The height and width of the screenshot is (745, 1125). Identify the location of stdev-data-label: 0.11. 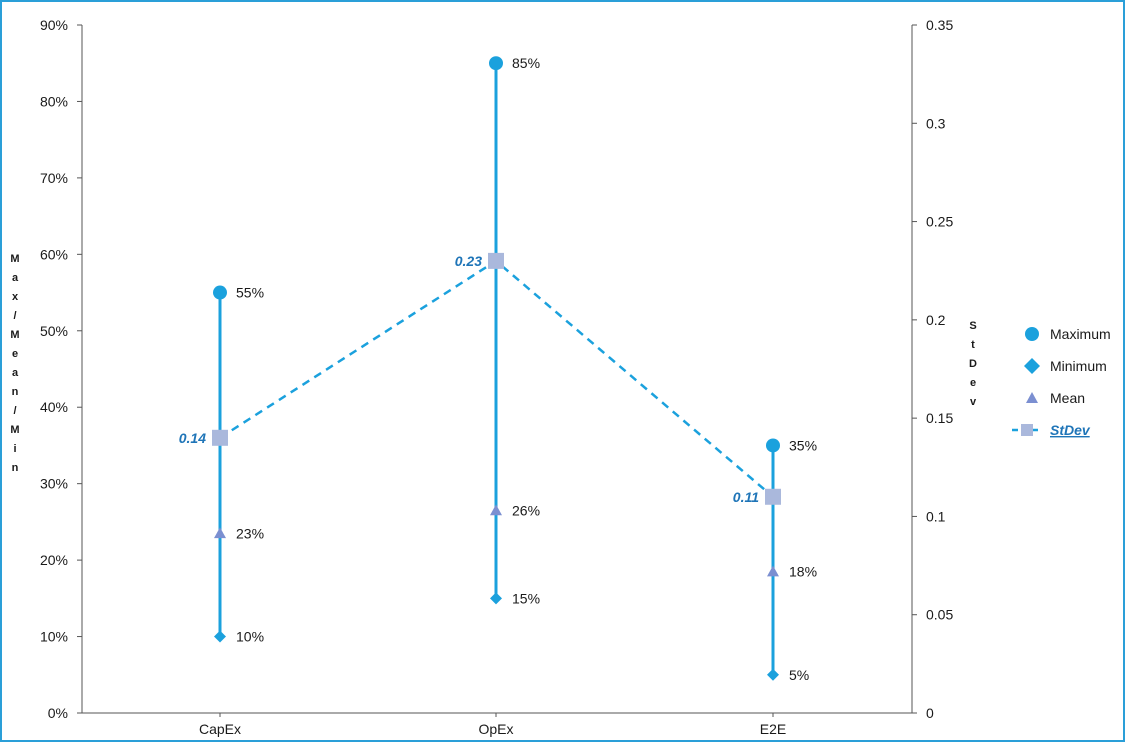
(746, 497).